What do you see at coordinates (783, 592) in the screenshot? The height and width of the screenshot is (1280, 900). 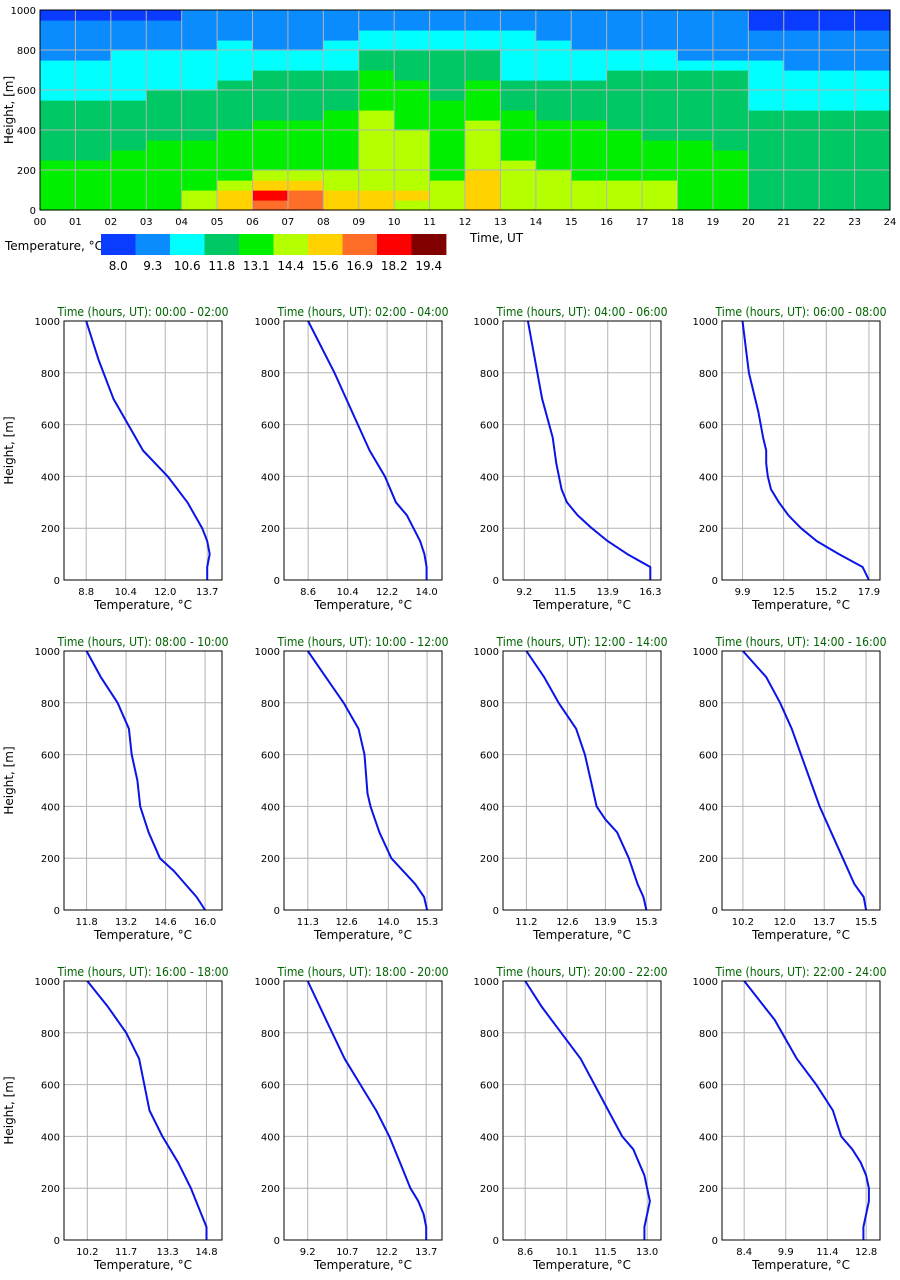 I see `x-tick-label: 12.5` at bounding box center [783, 592].